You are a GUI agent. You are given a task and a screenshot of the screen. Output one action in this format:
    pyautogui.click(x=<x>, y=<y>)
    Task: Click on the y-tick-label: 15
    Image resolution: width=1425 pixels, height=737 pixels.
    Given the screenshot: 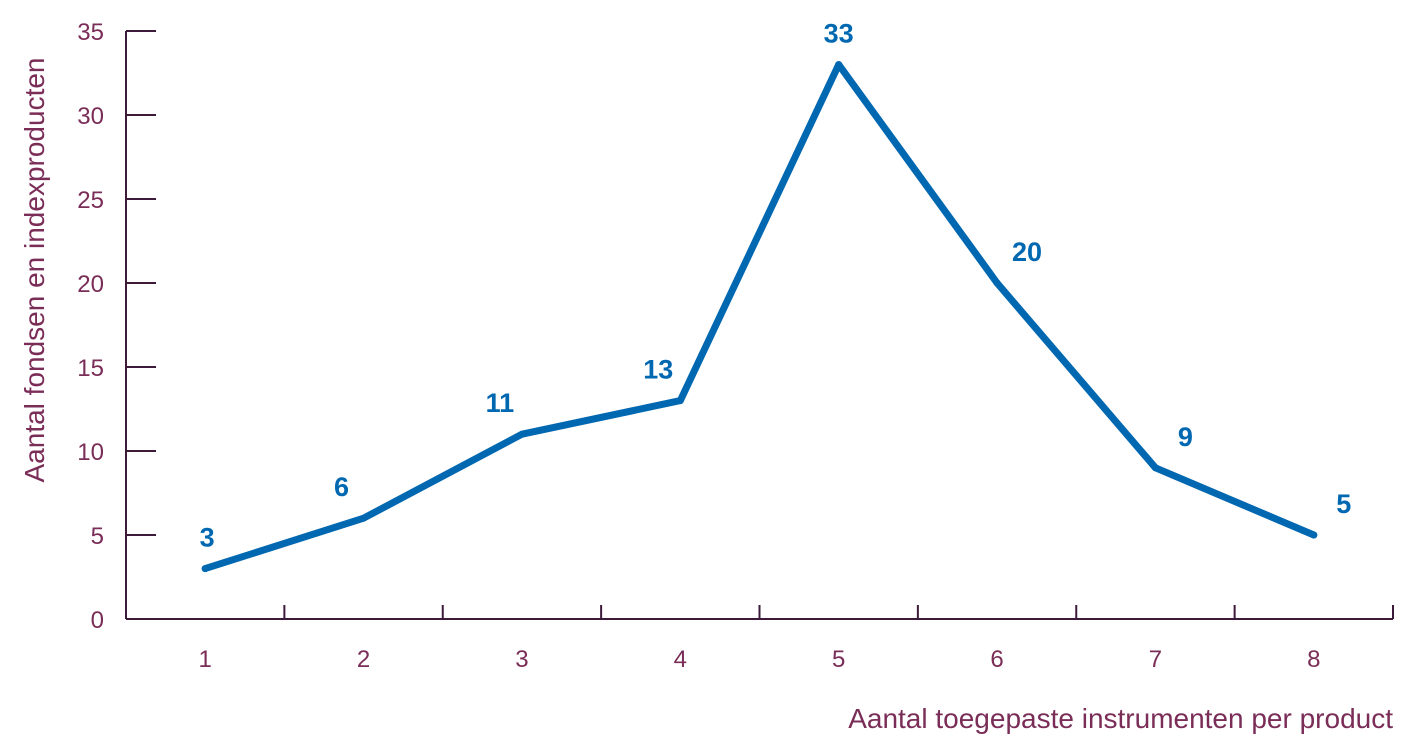 What is the action you would take?
    pyautogui.click(x=90, y=368)
    